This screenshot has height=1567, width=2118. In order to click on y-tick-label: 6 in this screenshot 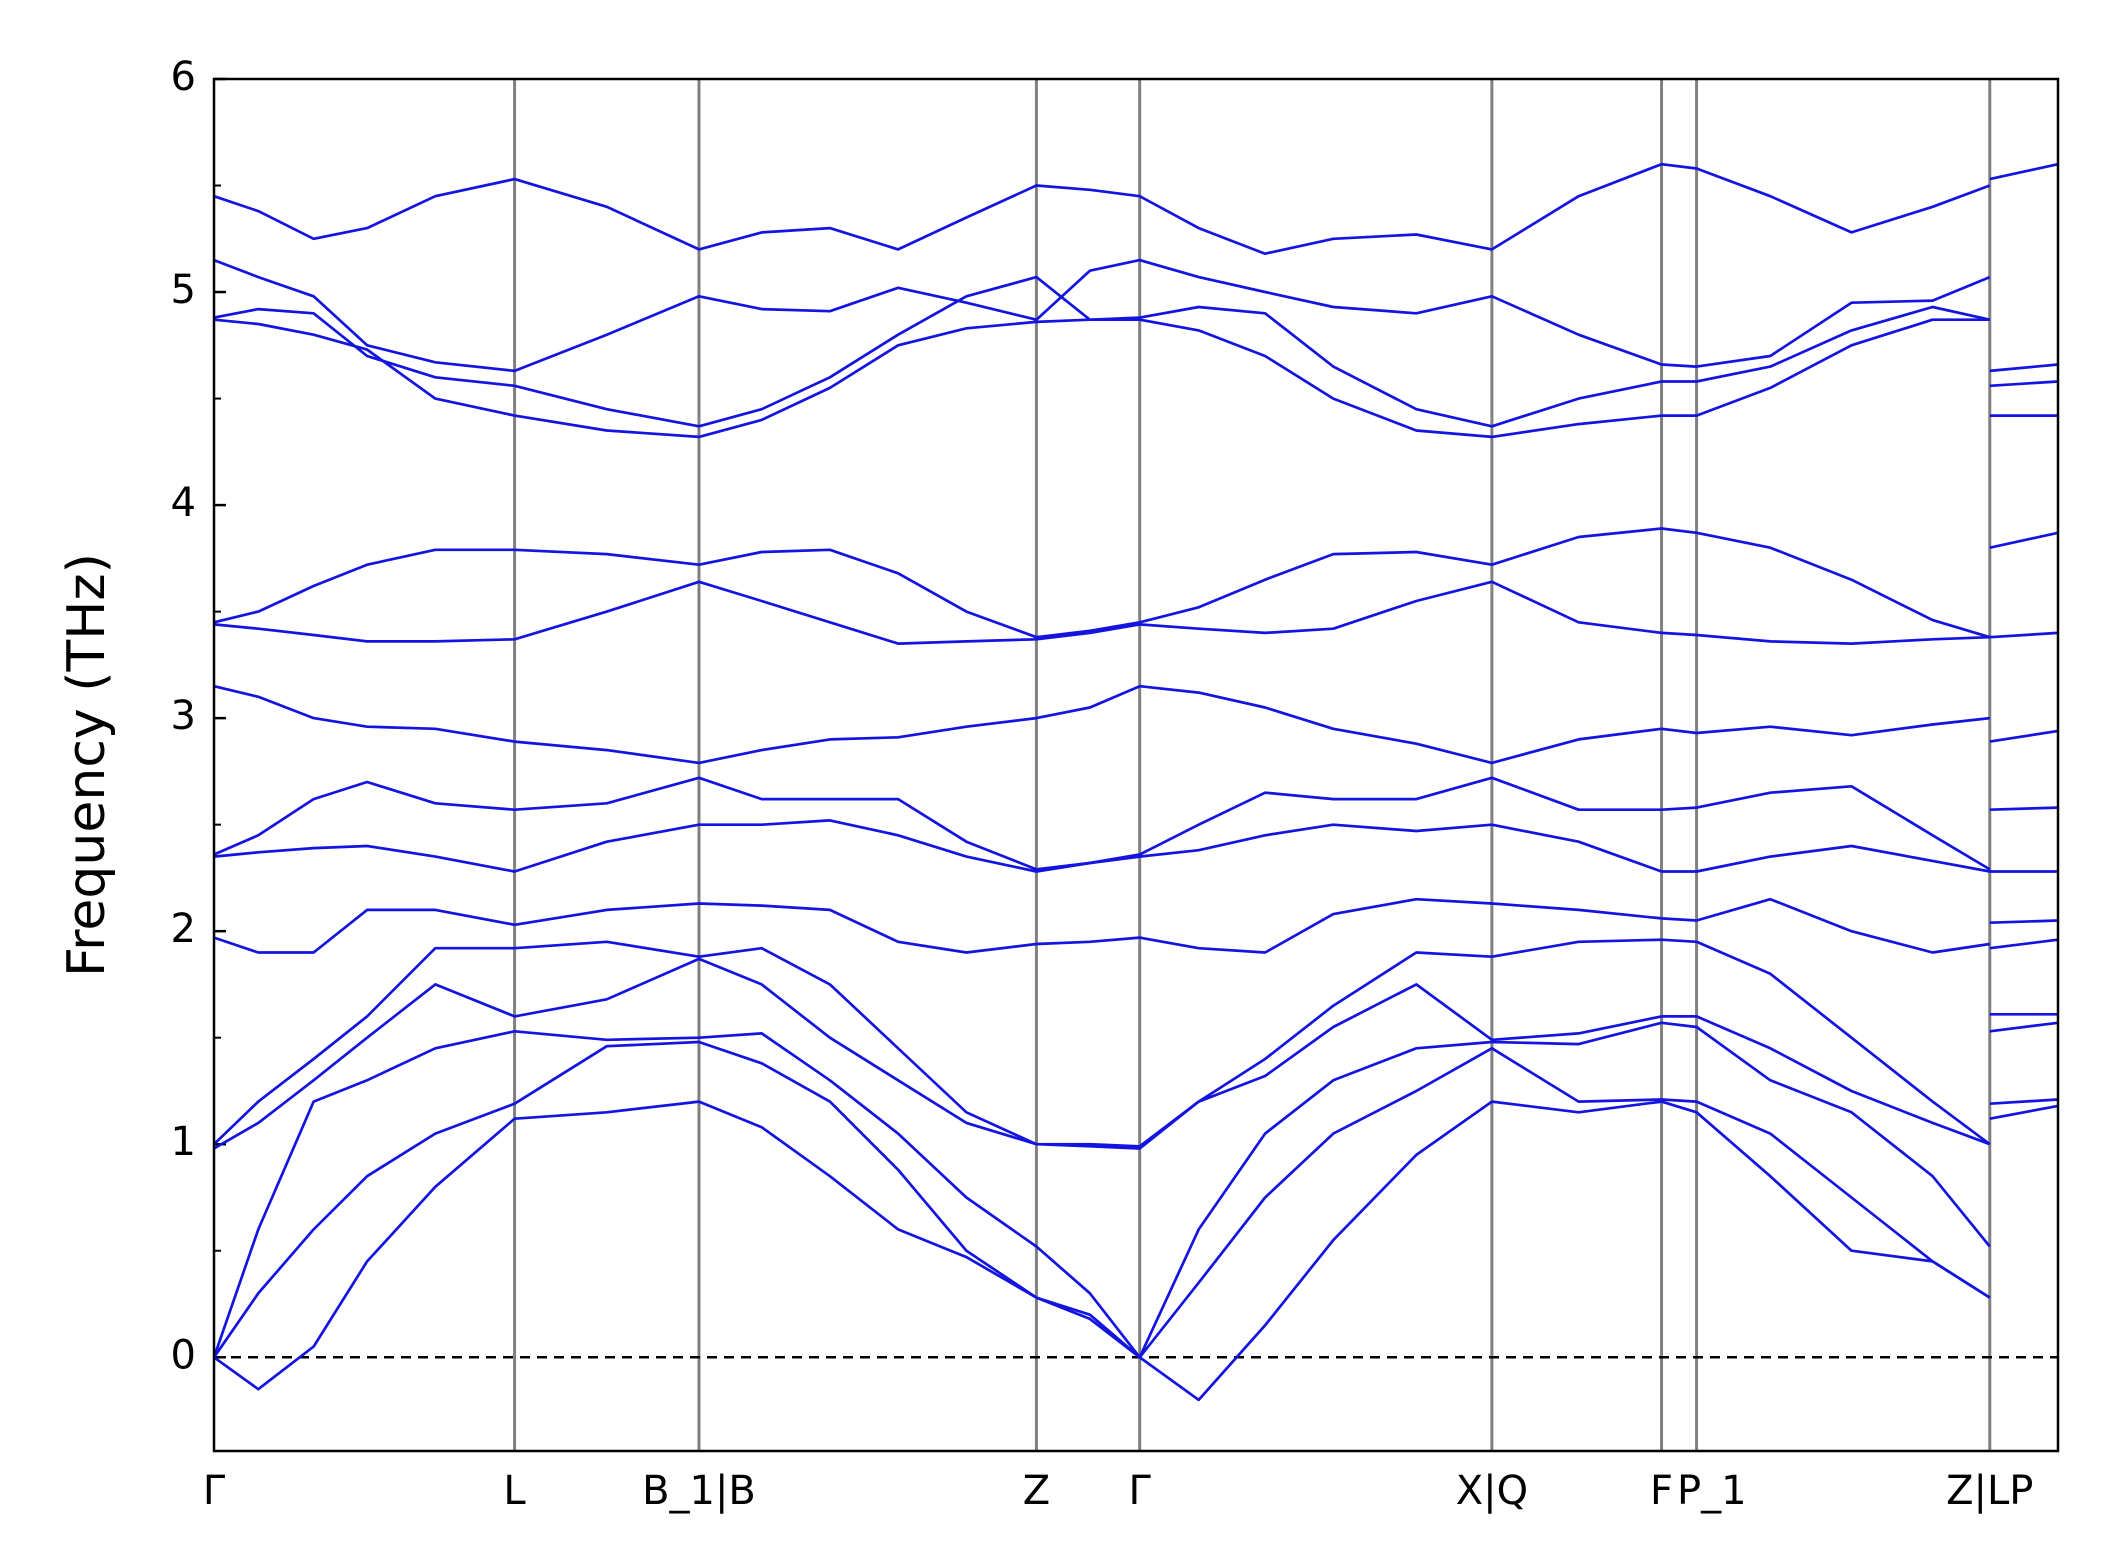, I will do `click(183, 77)`.